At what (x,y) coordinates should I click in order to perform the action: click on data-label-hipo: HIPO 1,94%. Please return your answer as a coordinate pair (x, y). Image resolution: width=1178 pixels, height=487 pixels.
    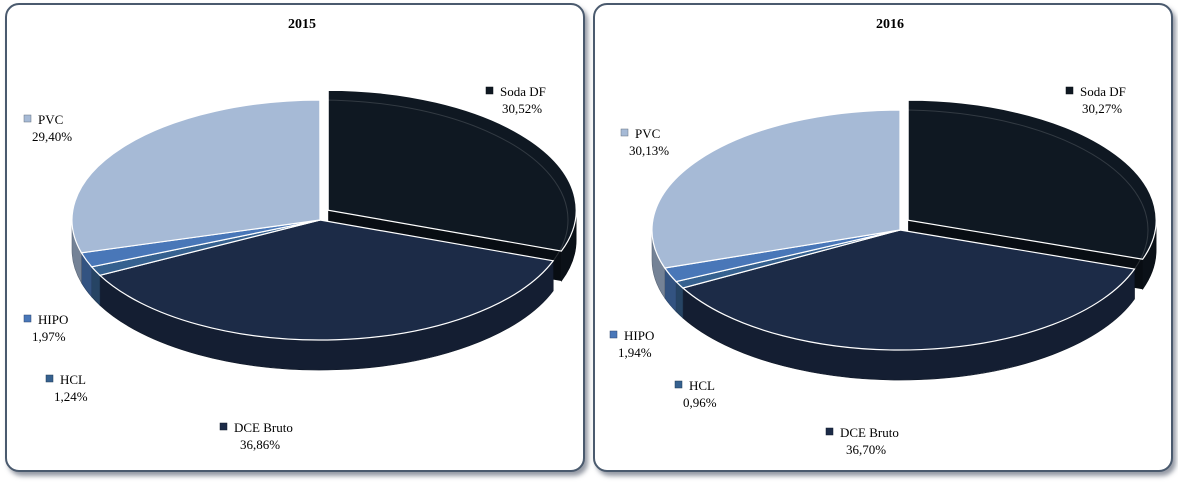
    Looking at the image, I should click on (631, 344).